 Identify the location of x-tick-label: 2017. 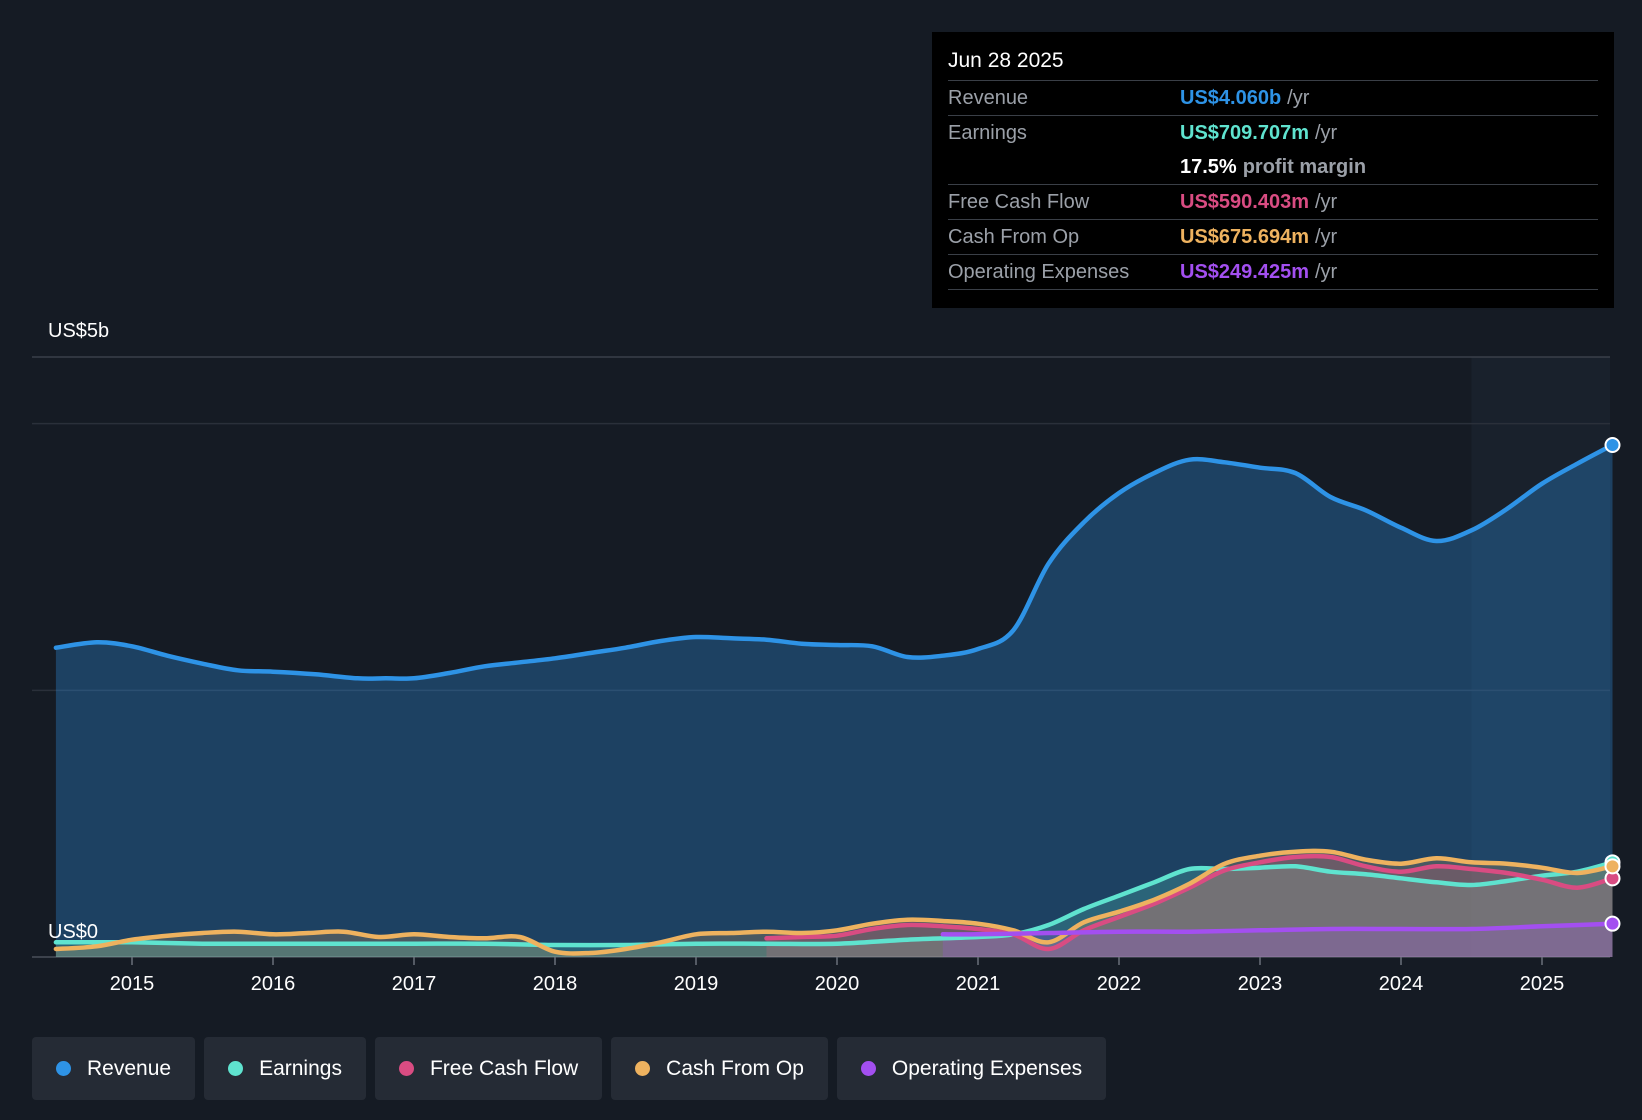
(414, 984).